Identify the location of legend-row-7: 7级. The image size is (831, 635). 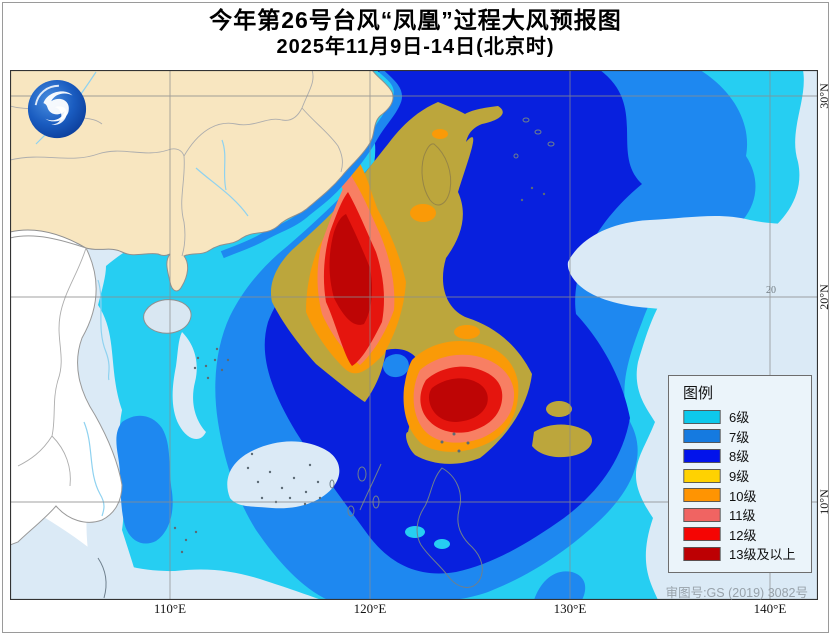
(747, 437).